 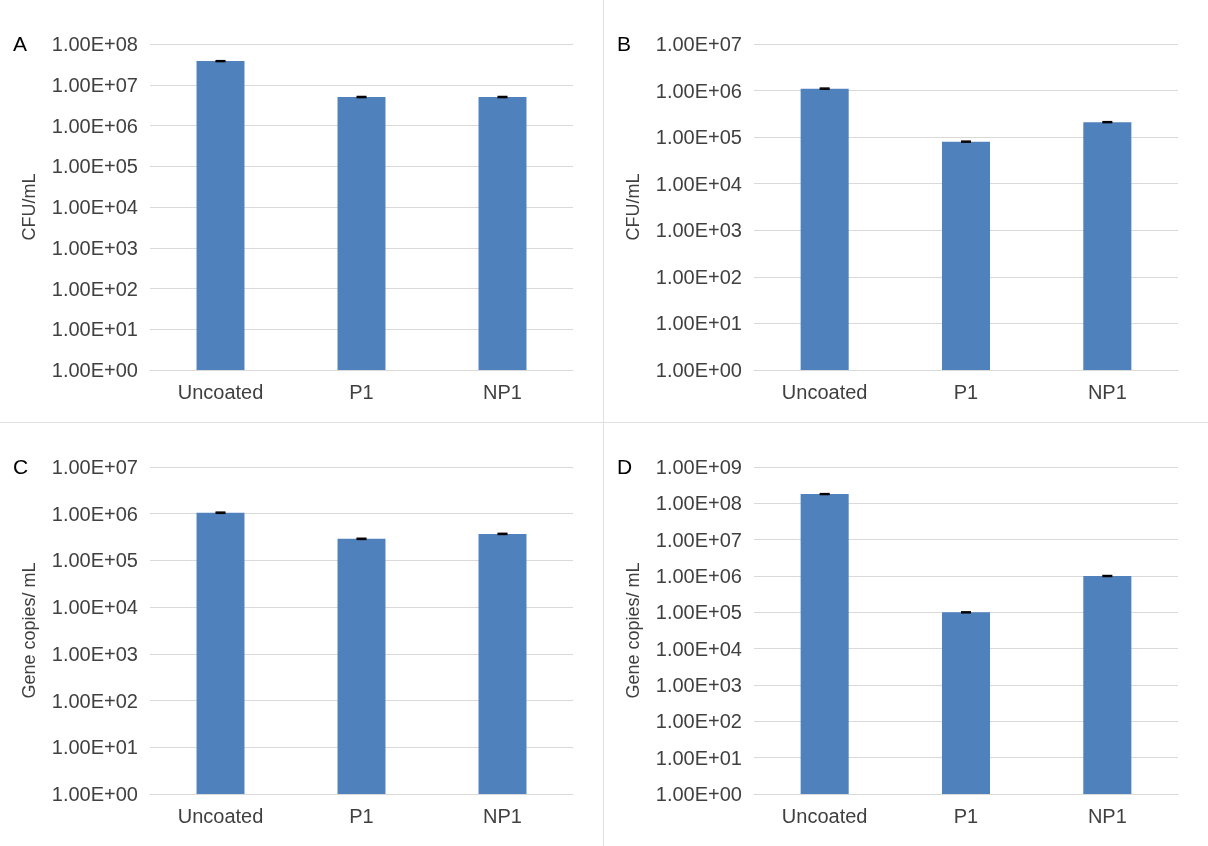 What do you see at coordinates (20, 43) in the screenshot?
I see `chart-title: A` at bounding box center [20, 43].